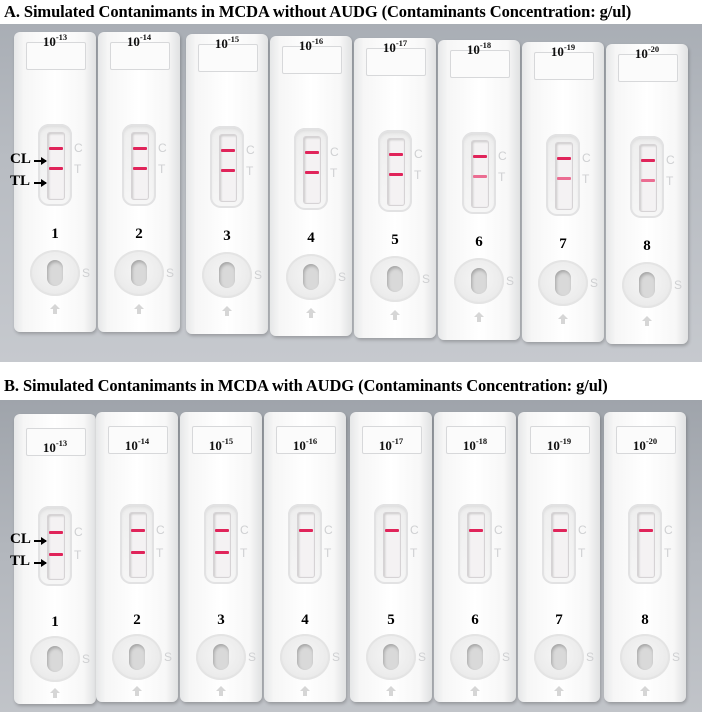 This screenshot has width=702, height=712. Describe the element at coordinates (401, 43) in the screenshot. I see `concentration-exponent: -17` at that location.